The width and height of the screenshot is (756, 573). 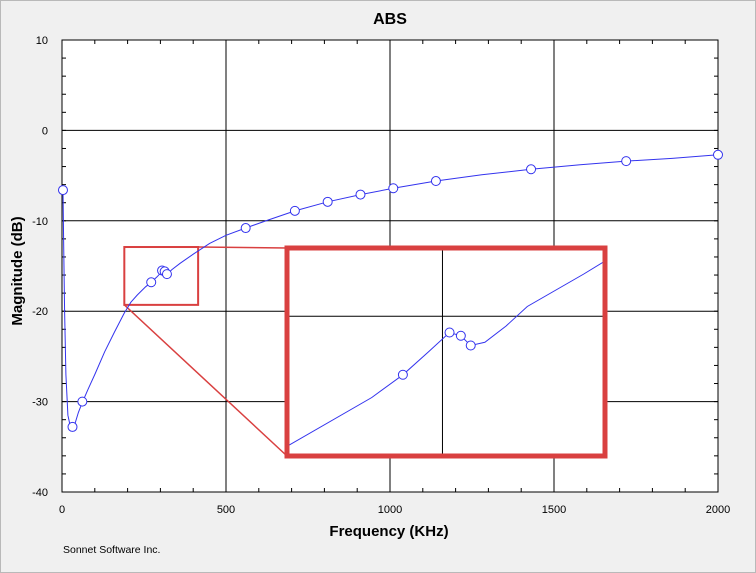 What do you see at coordinates (388, 531) in the screenshot?
I see `x-axis-title: Frequency (KHz)` at bounding box center [388, 531].